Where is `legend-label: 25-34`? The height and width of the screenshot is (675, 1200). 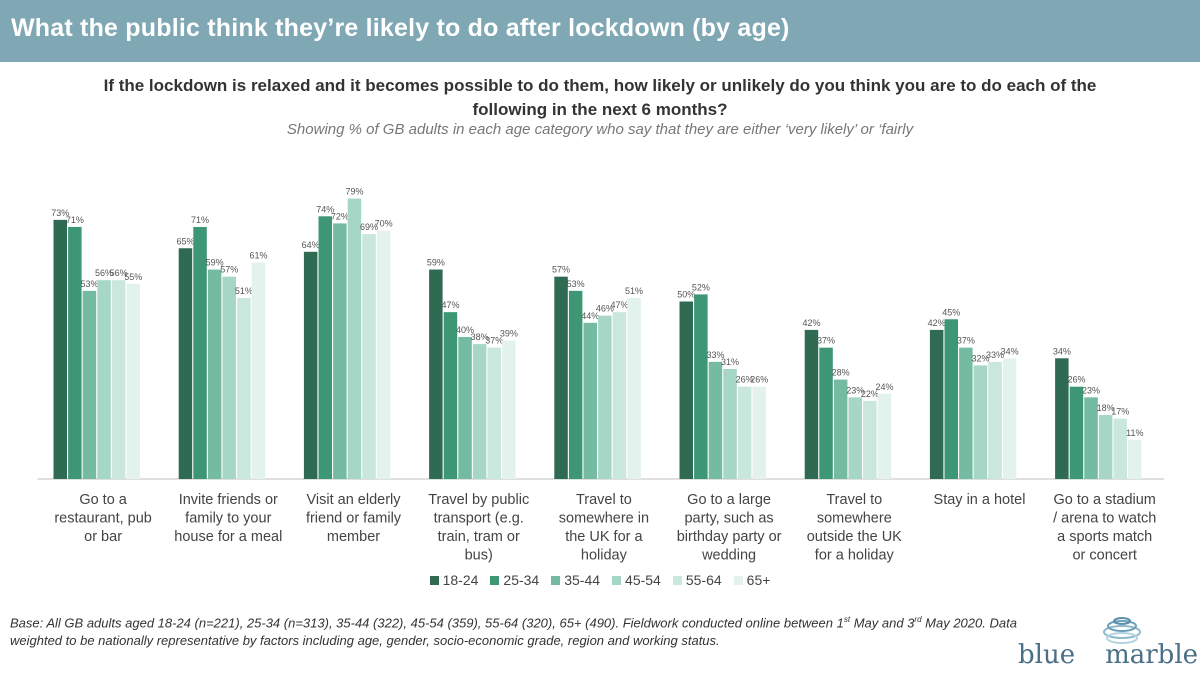
legend-label: 25-34 is located at coordinates (521, 580).